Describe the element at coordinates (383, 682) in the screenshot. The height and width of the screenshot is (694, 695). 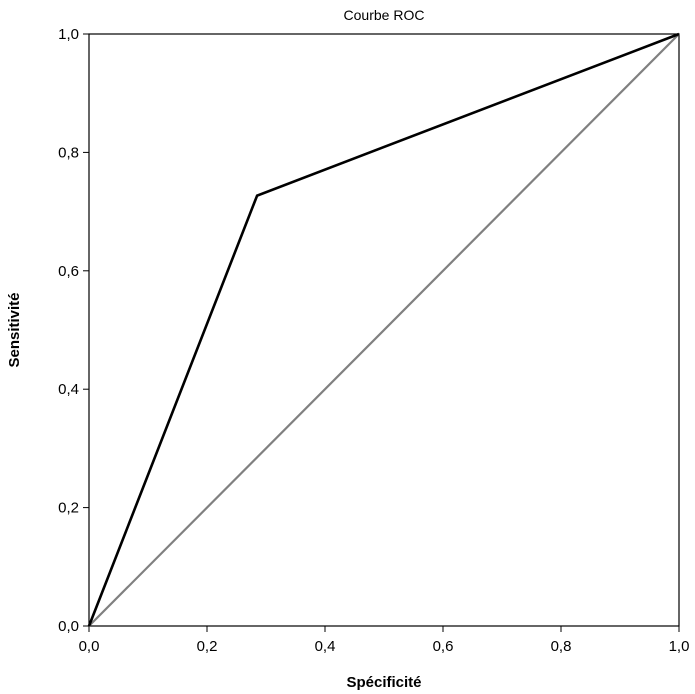
I see `x-axis-title: Spécificité` at that location.